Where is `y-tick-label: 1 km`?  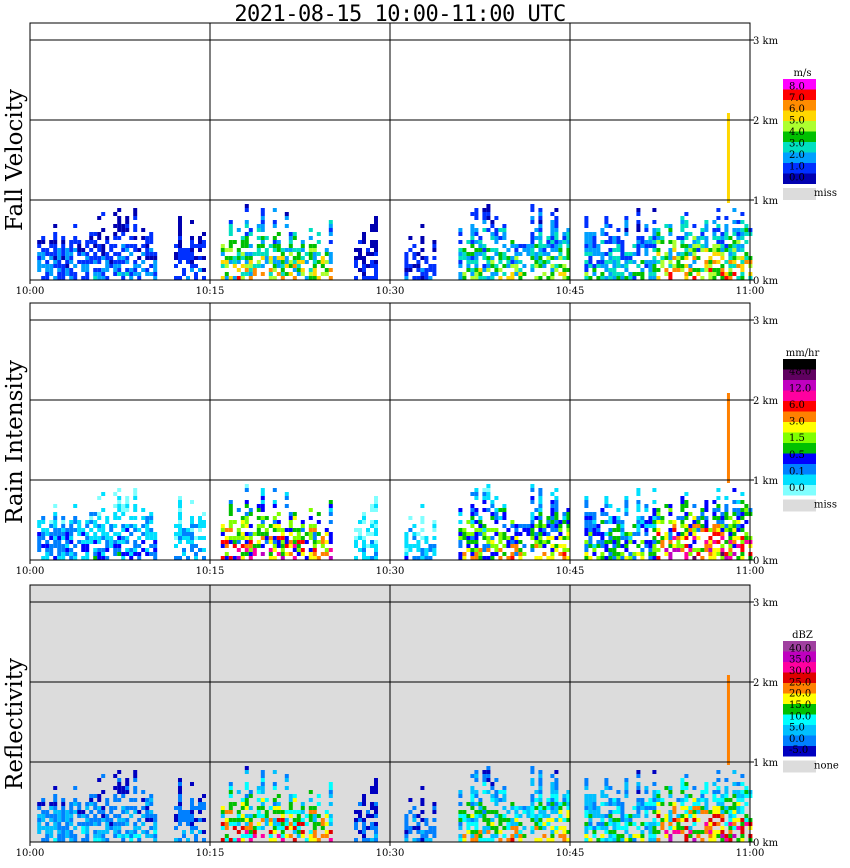
y-tick-label: 1 km is located at coordinates (766, 201).